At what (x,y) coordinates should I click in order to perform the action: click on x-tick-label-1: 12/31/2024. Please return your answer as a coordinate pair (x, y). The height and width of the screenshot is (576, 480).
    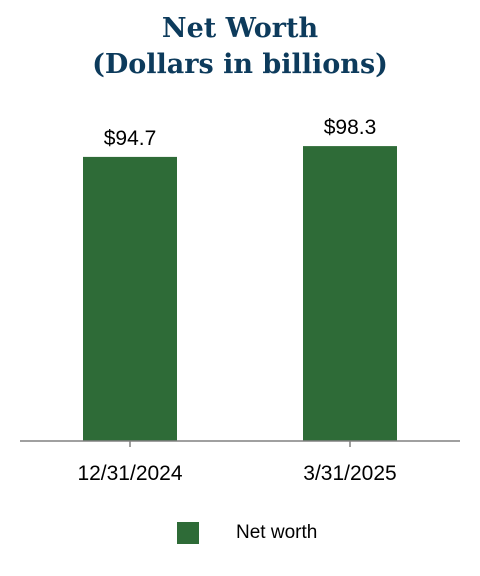
    Looking at the image, I should click on (129, 473).